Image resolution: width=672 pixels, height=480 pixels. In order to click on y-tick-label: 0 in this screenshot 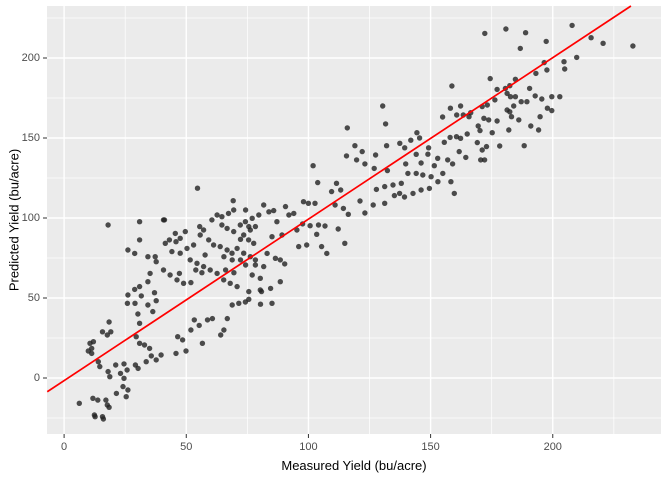, I will do `click(36, 378)`.